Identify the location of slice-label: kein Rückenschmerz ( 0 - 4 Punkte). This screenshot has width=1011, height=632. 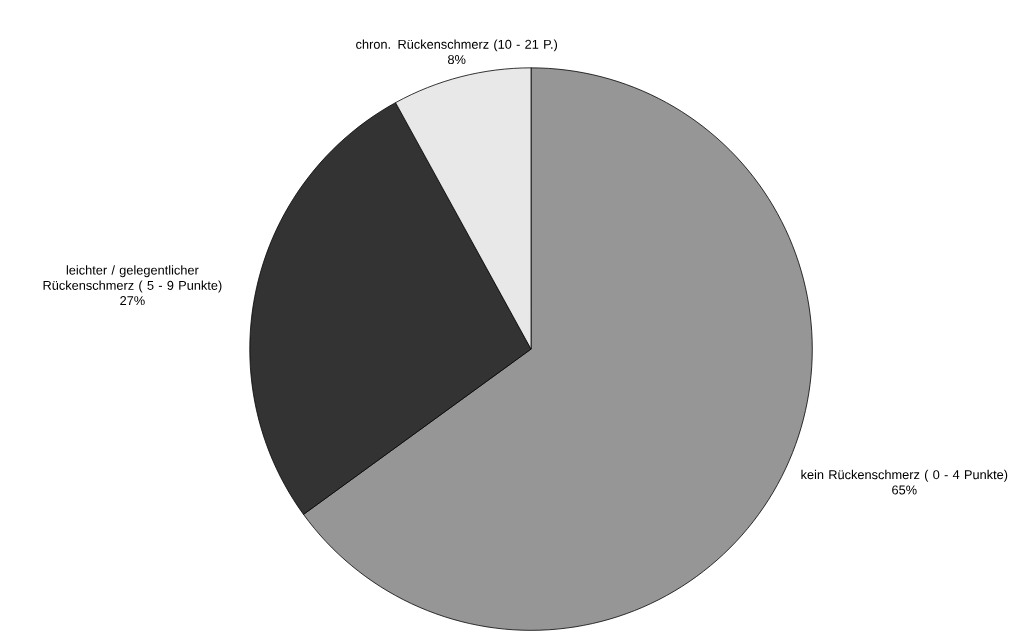
(904, 475).